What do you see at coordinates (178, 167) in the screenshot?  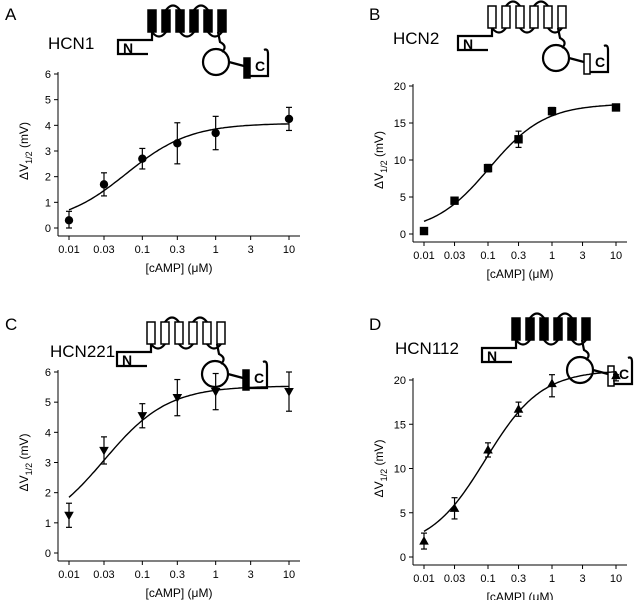 I see `fit-curve` at bounding box center [178, 167].